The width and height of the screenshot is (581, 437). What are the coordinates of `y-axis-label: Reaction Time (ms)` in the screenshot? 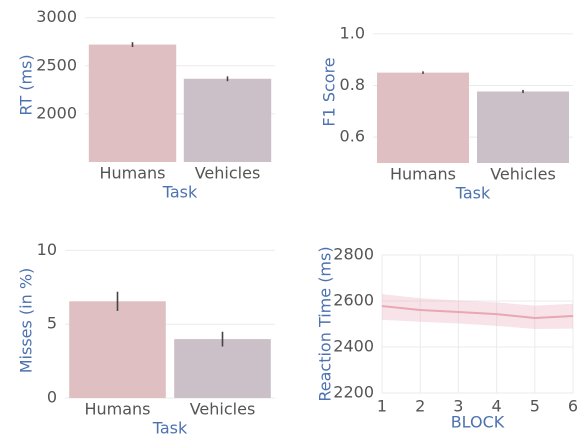 It's located at (325, 323).